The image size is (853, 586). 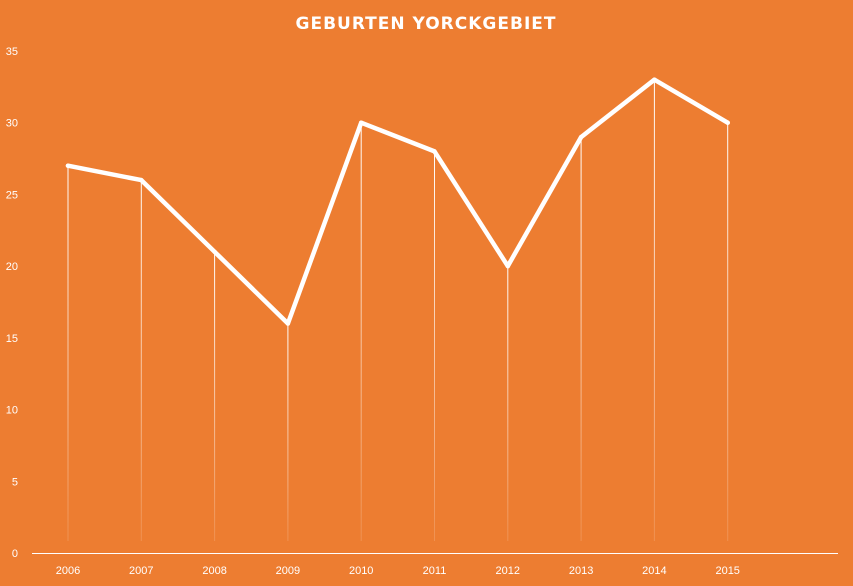 I want to click on y-axis-ticks: 0 5 10 15 20 25 30 35, so click(x=12, y=303).